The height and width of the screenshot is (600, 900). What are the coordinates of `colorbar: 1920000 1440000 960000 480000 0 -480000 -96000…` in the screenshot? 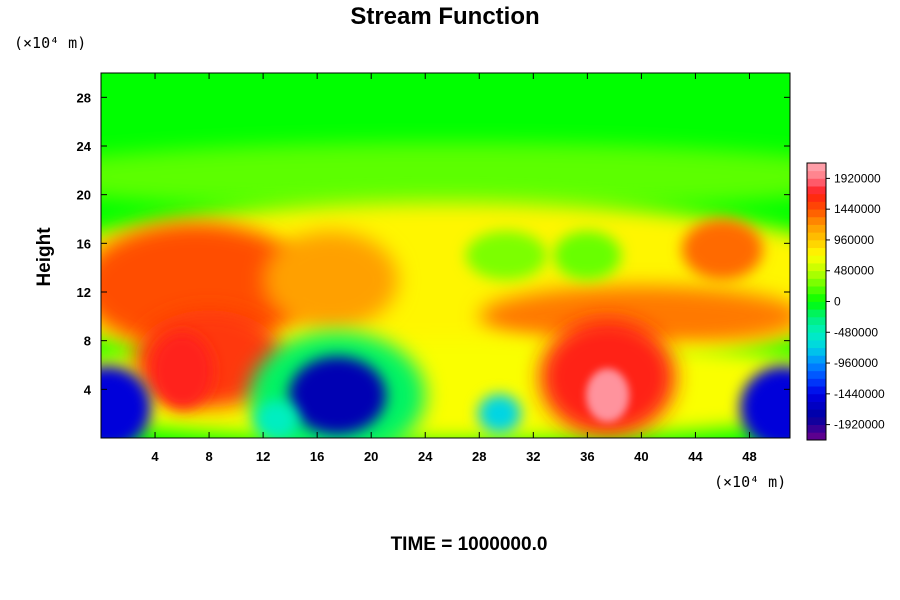 It's located at (845, 301).